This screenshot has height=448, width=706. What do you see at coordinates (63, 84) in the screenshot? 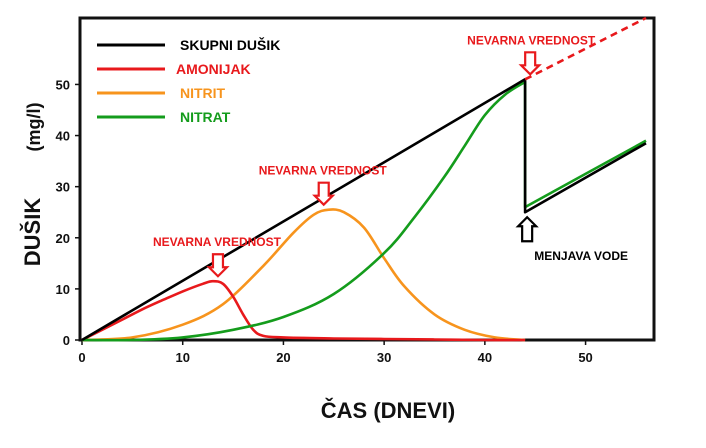
I see `y-tick-label: 50` at bounding box center [63, 84].